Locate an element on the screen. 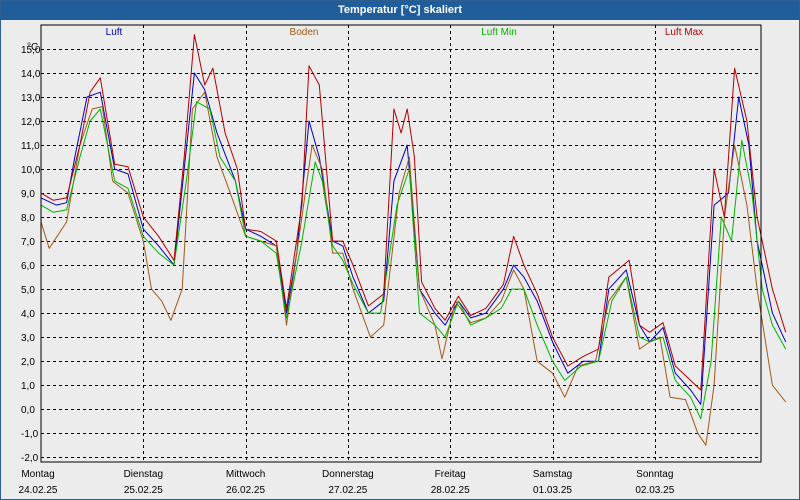 The height and width of the screenshot is (500, 800). x-tick-date-label: 01.03.25 is located at coordinates (552, 490).